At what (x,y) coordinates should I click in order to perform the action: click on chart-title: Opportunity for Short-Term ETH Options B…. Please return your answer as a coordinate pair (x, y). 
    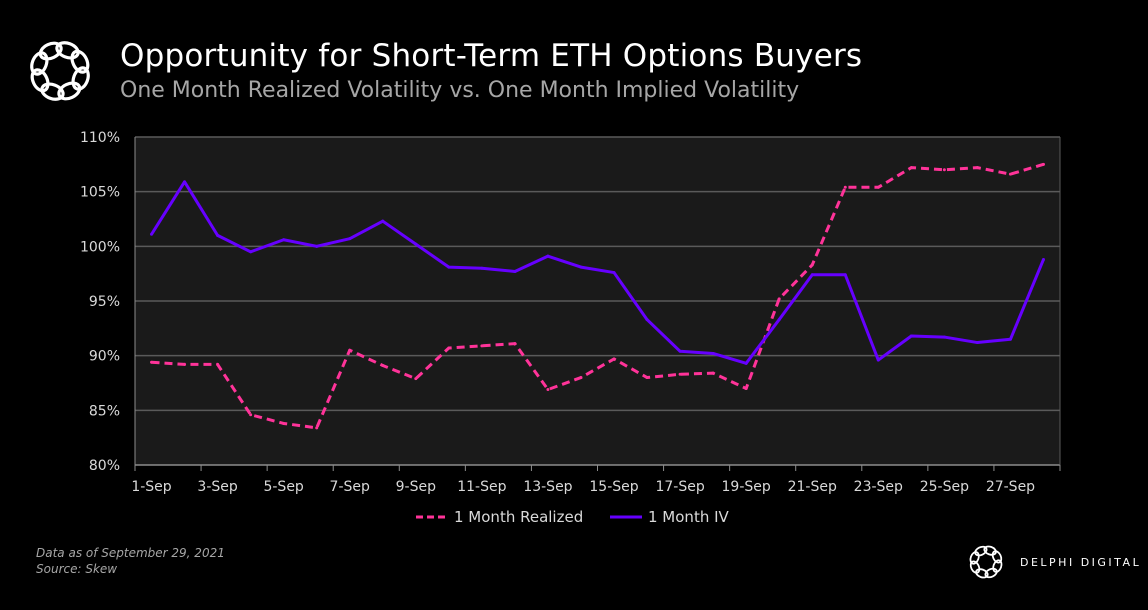
    Looking at the image, I should click on (491, 56).